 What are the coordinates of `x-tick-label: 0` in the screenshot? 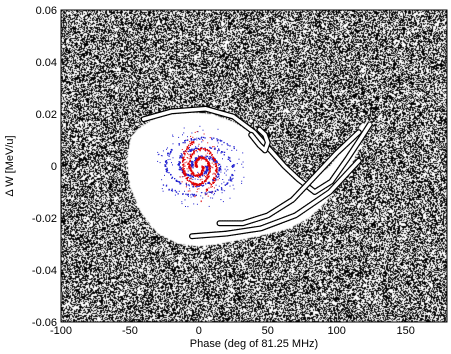 It's located at (199, 331).